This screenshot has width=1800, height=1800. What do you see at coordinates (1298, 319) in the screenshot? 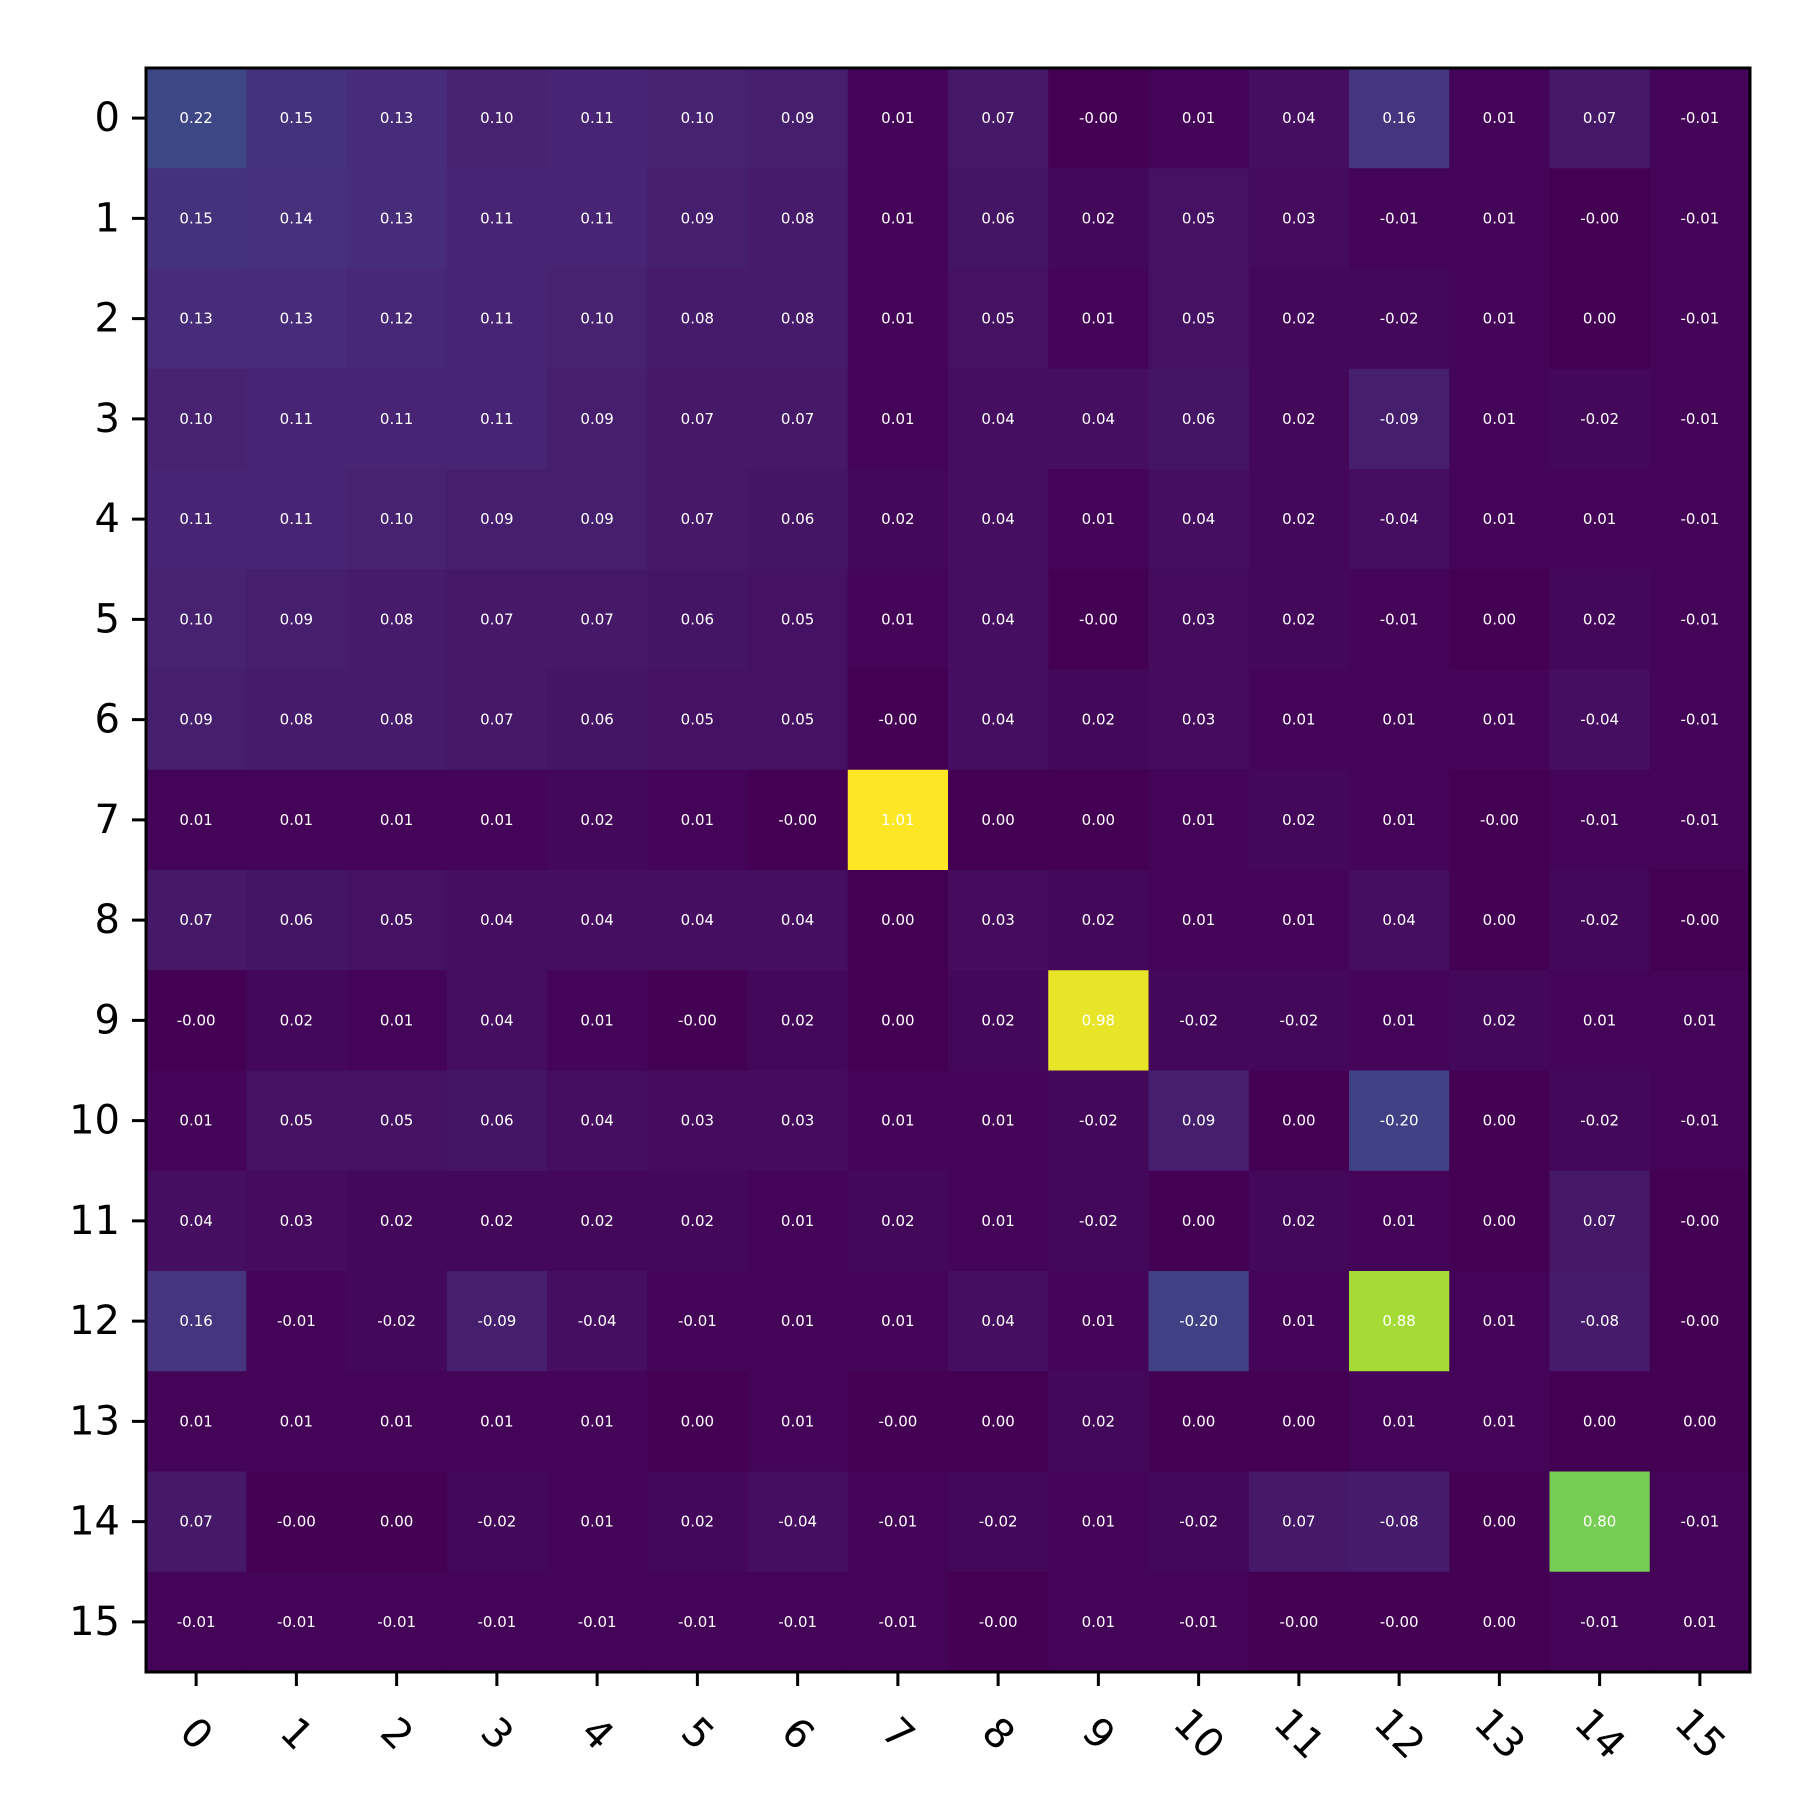
I see `cell-value-label: 0.02` at bounding box center [1298, 319].